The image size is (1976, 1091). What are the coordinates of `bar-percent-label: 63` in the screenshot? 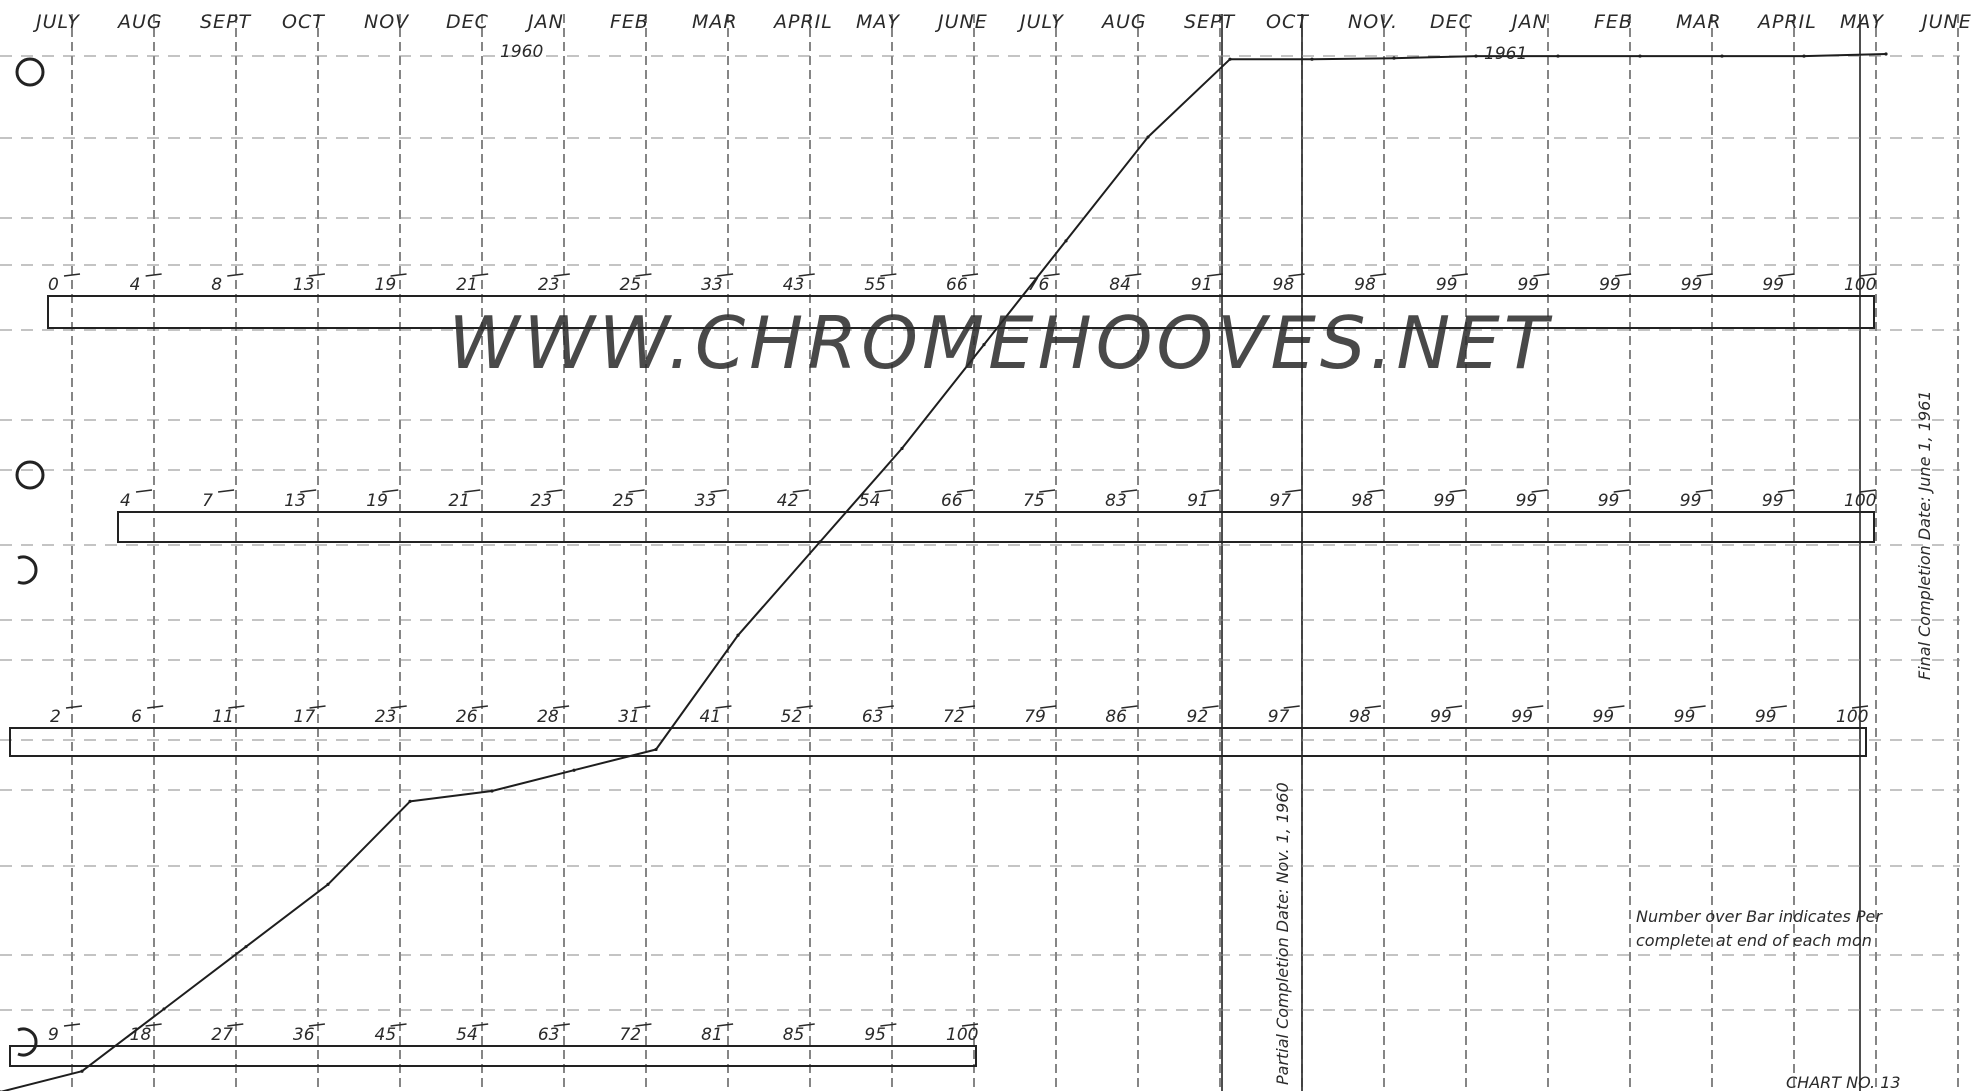 It's located at (549, 1035).